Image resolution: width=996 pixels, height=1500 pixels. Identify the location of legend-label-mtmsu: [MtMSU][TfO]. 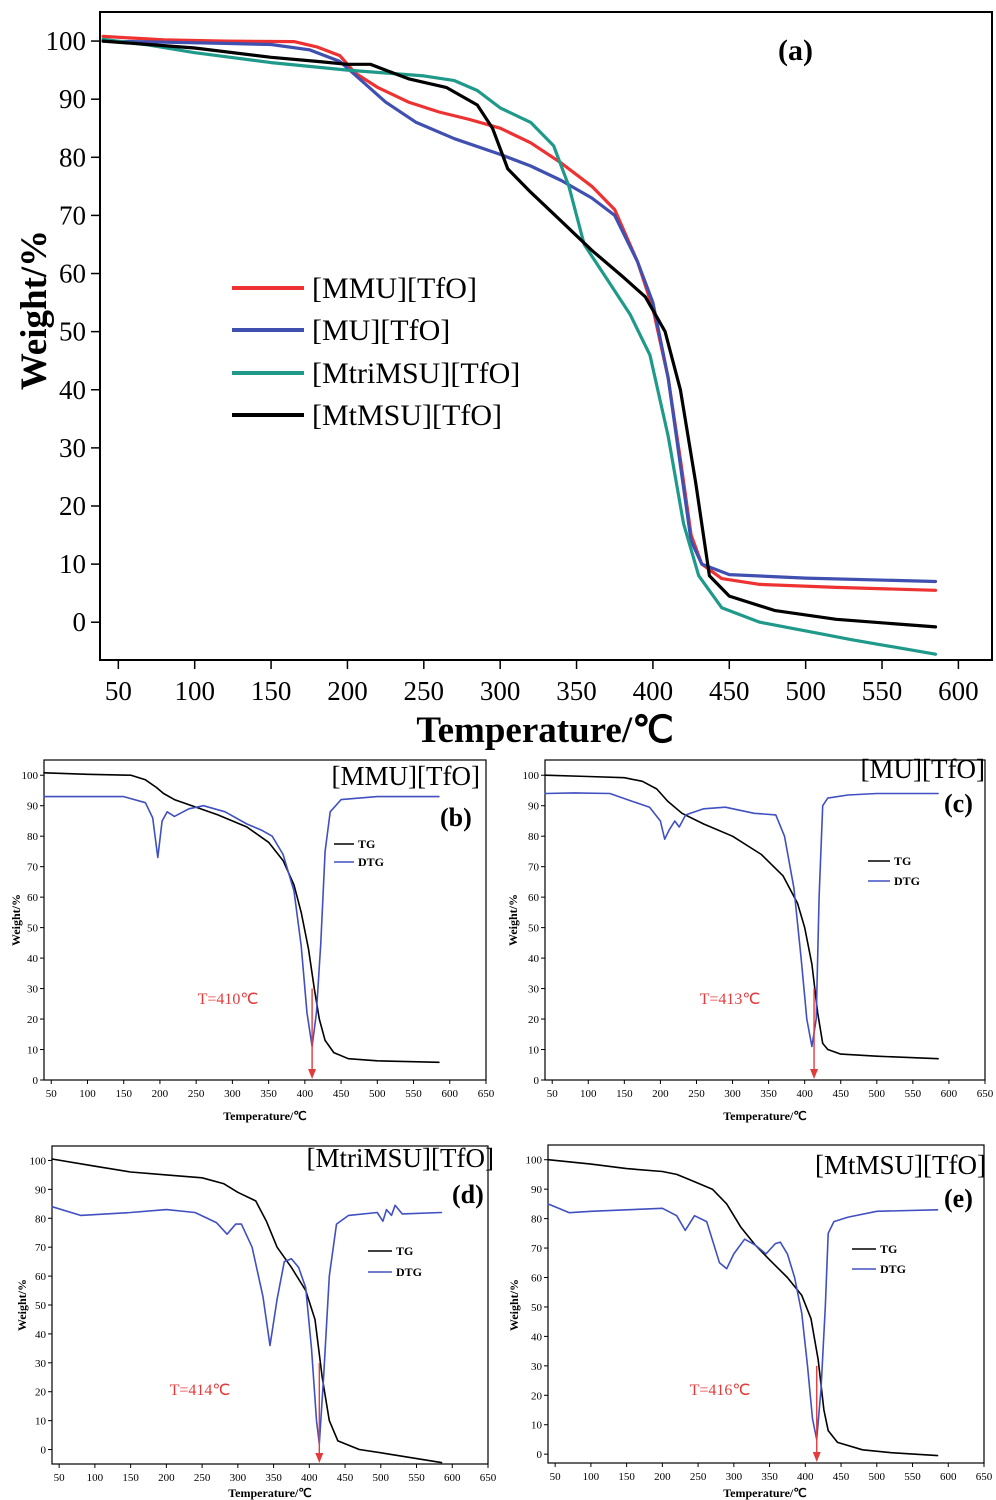
(407, 415).